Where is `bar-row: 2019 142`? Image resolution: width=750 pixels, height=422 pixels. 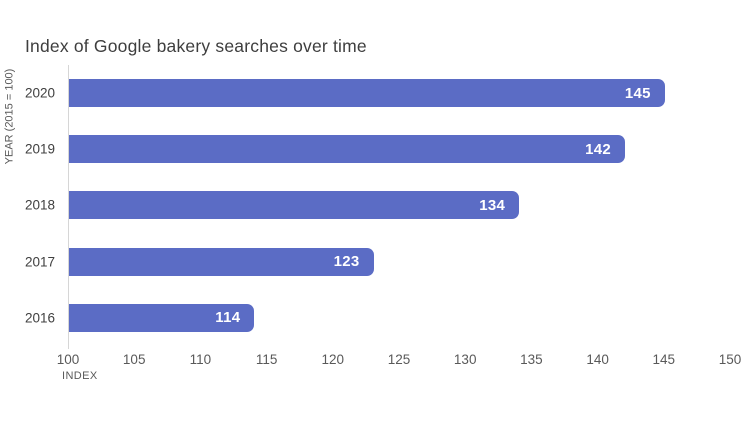 bar-row: 2019 142 is located at coordinates (377, 149).